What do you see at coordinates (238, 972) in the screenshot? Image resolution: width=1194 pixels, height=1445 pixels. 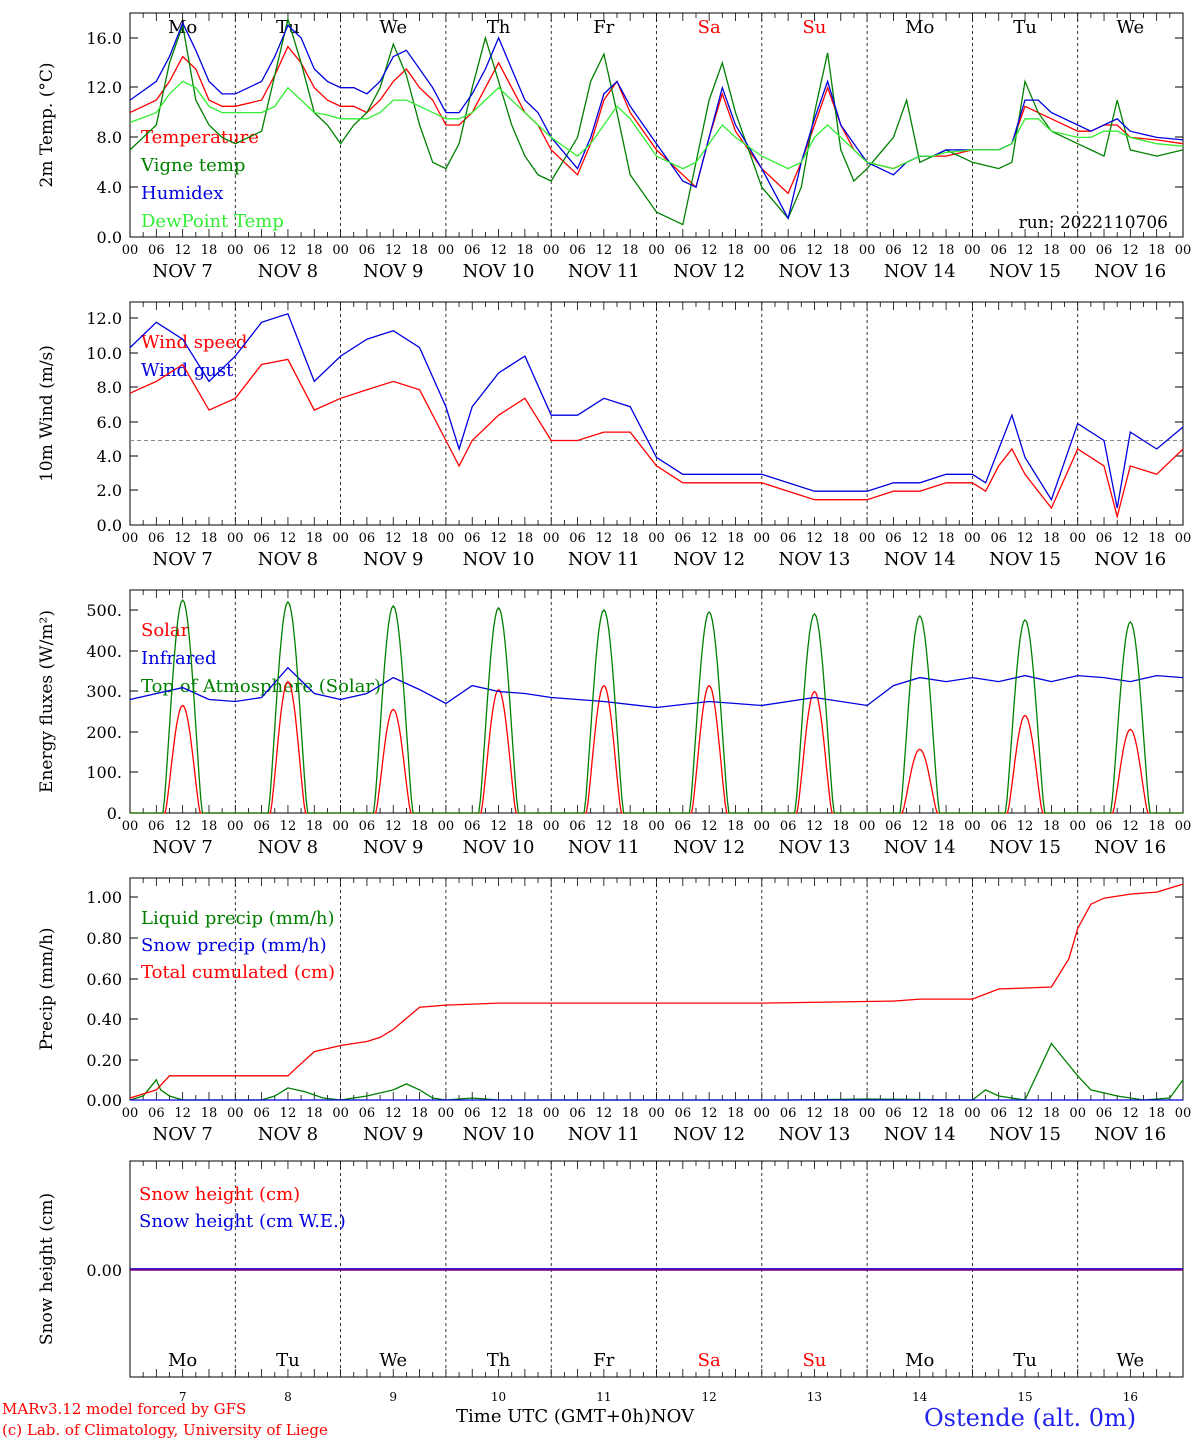 I see `legend-entry: Total cumulated (cm)` at bounding box center [238, 972].